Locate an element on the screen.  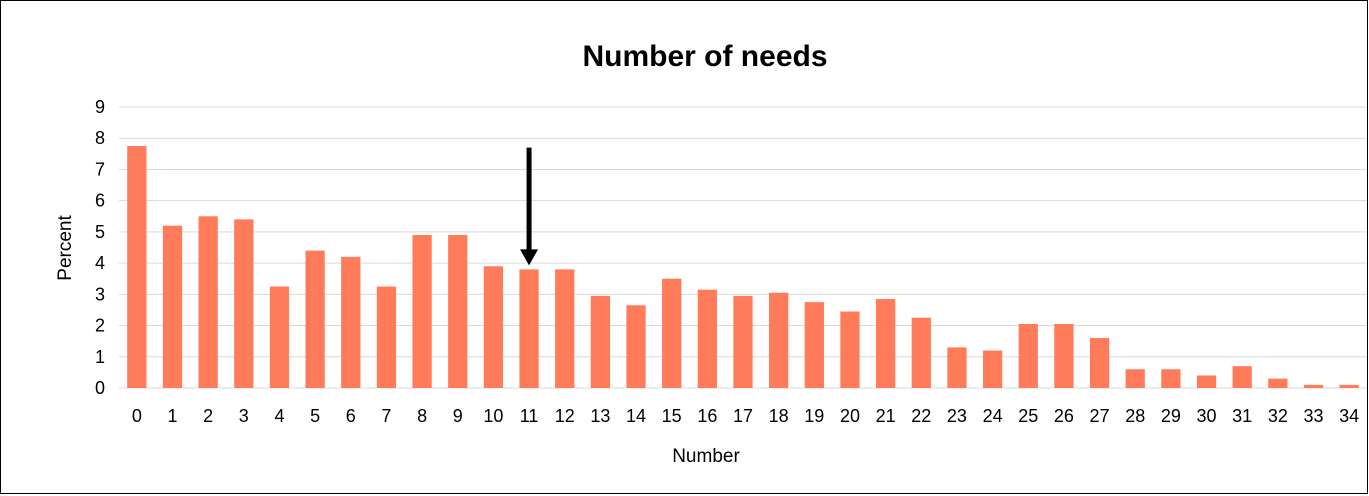
x-tick-label: 25 is located at coordinates (1028, 416).